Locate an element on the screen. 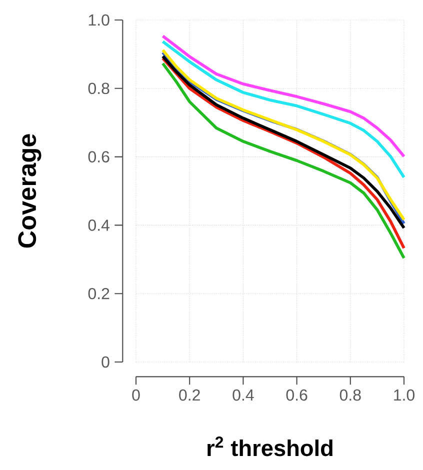  x-tick-label: 0 is located at coordinates (136, 395).